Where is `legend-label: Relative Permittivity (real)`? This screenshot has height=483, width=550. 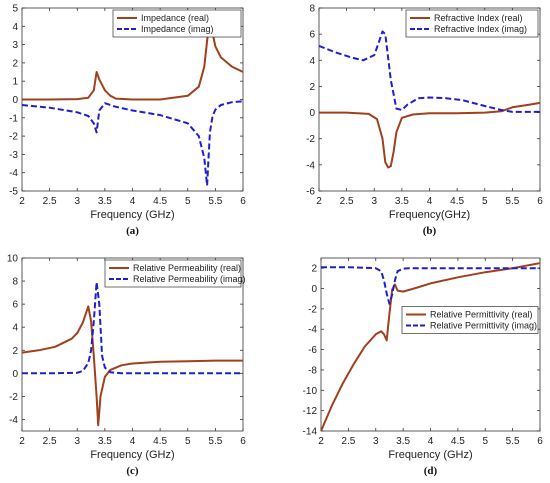
legend-label: Relative Permittivity (real) is located at coordinates (481, 314).